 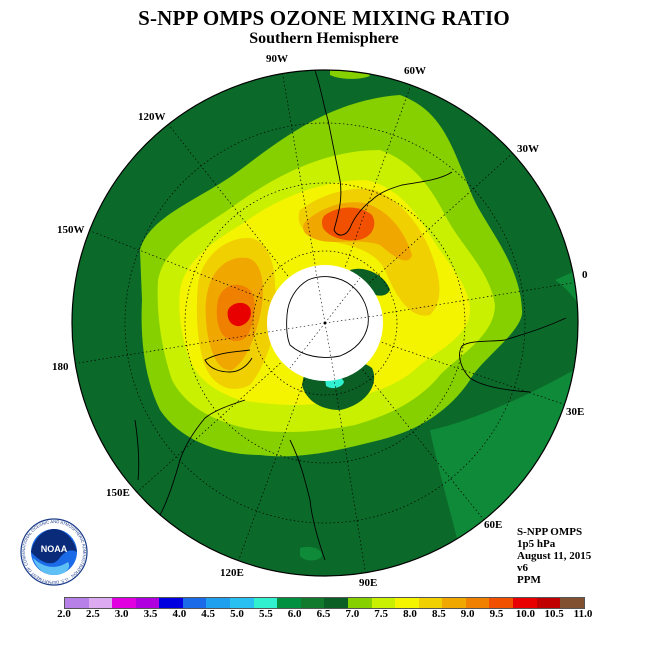 What do you see at coordinates (528, 149) in the screenshot?
I see `lon-label-30w: 30W` at bounding box center [528, 149].